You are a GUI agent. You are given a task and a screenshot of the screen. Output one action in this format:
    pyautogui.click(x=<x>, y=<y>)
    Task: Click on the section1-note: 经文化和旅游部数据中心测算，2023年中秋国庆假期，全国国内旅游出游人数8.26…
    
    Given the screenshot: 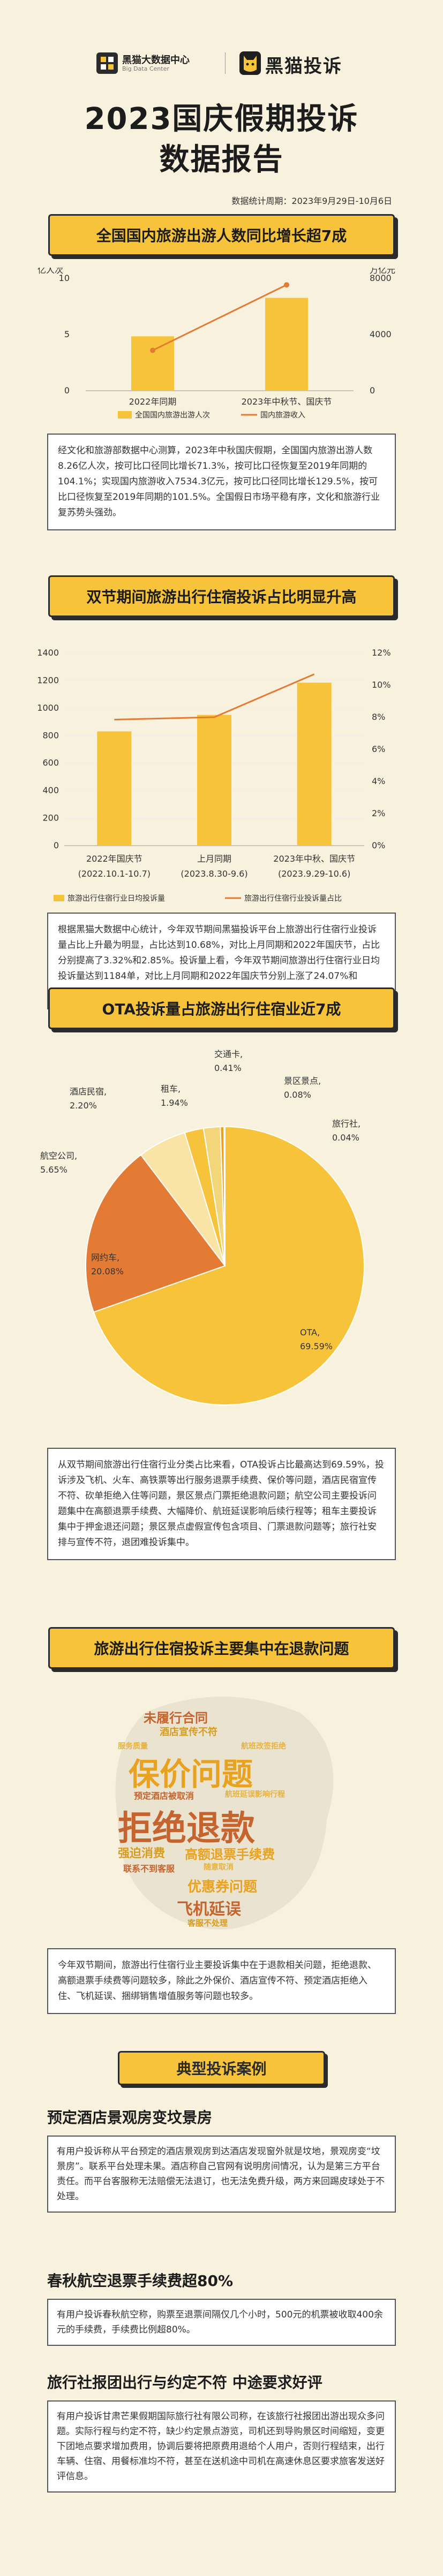 What is the action you would take?
    pyautogui.click(x=222, y=482)
    